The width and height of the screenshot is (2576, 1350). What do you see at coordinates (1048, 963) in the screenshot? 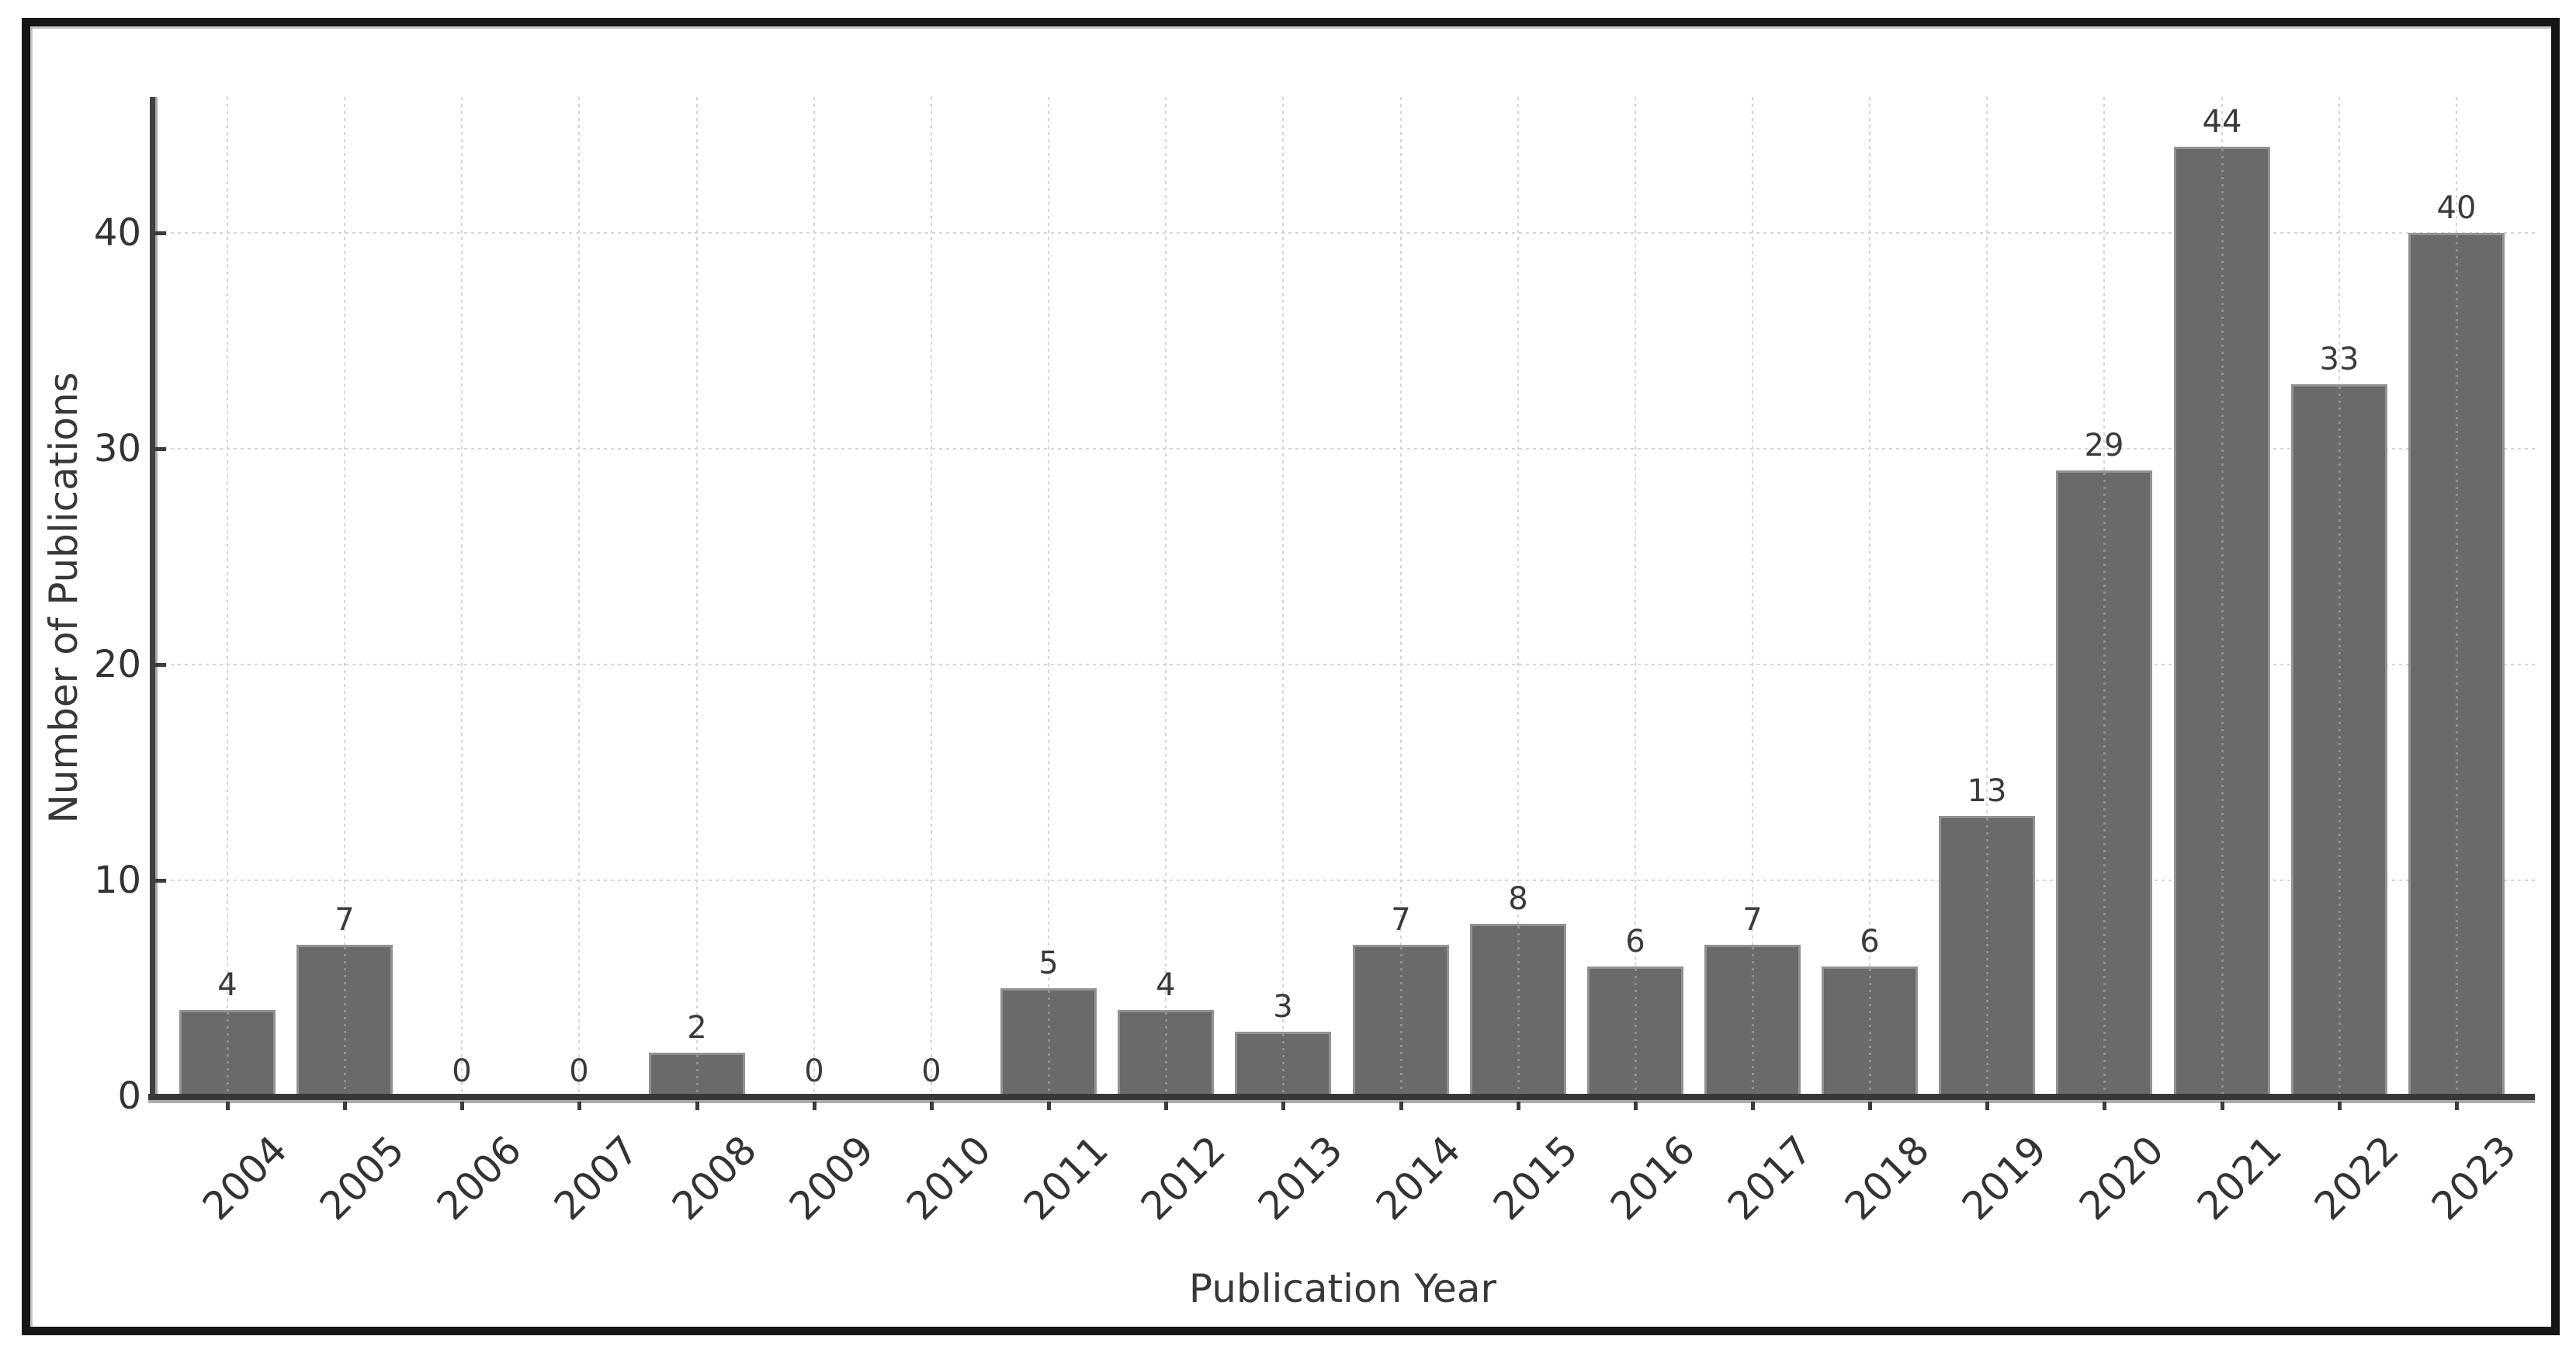
I see `bar-value-label-2011: 5` at bounding box center [1048, 963].